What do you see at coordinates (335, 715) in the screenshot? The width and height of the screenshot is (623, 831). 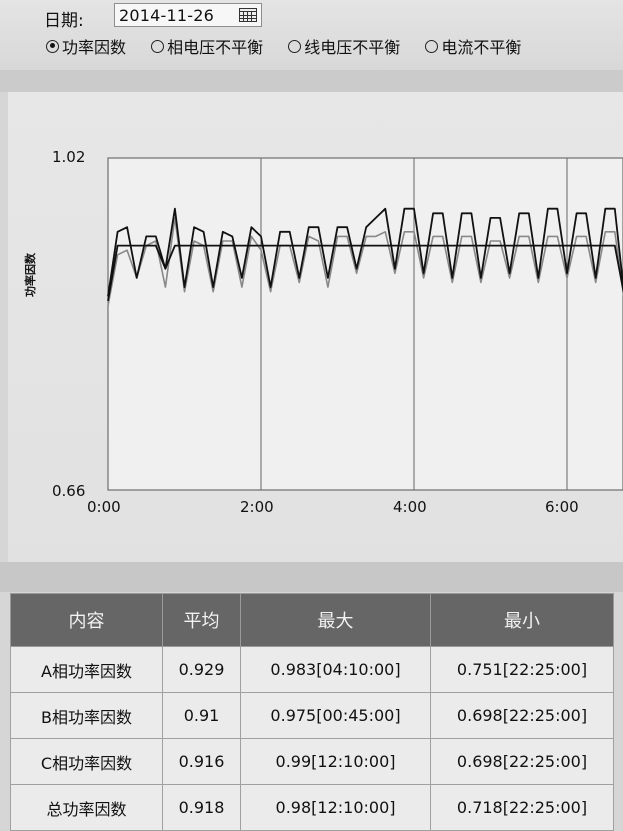 I see `cell-max: 0.975[00:45:00]` at bounding box center [335, 715].